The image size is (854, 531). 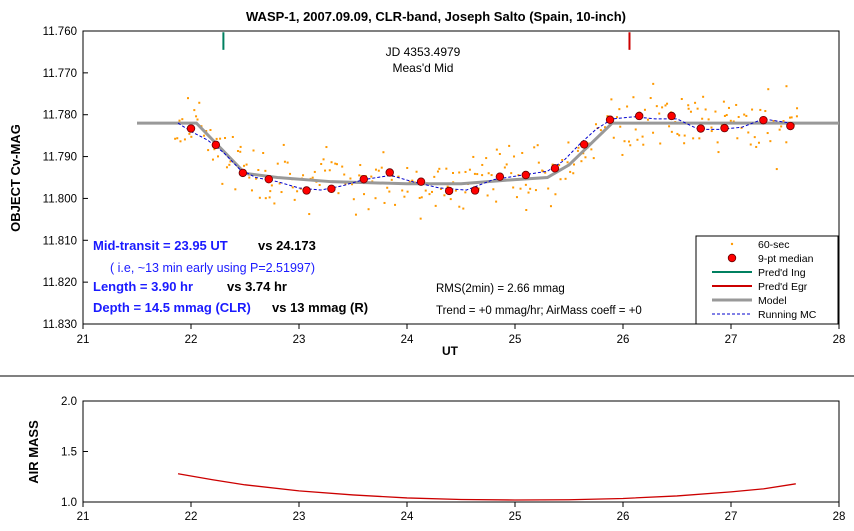 I want to click on airmass-x-tick-label: 23, so click(x=299, y=517).